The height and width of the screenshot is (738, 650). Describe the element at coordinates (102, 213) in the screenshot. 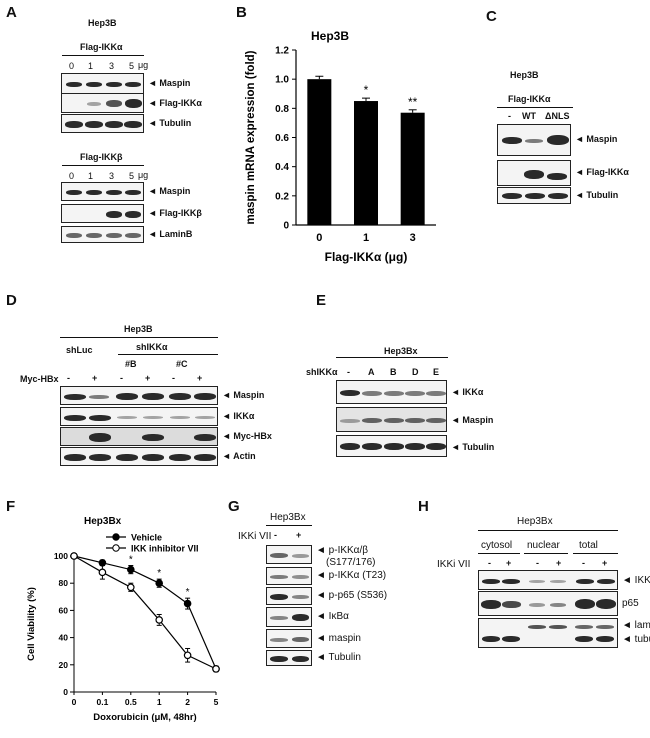

I see `panel-A-blot-b-flag` at that location.